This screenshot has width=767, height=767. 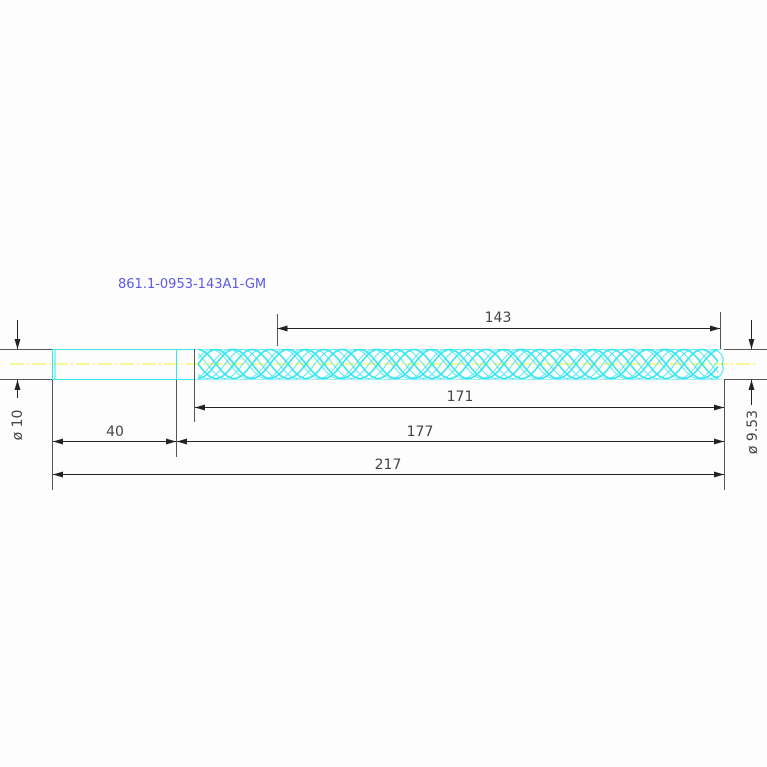 What do you see at coordinates (123, 364) in the screenshot?
I see `drill-shank` at bounding box center [123, 364].